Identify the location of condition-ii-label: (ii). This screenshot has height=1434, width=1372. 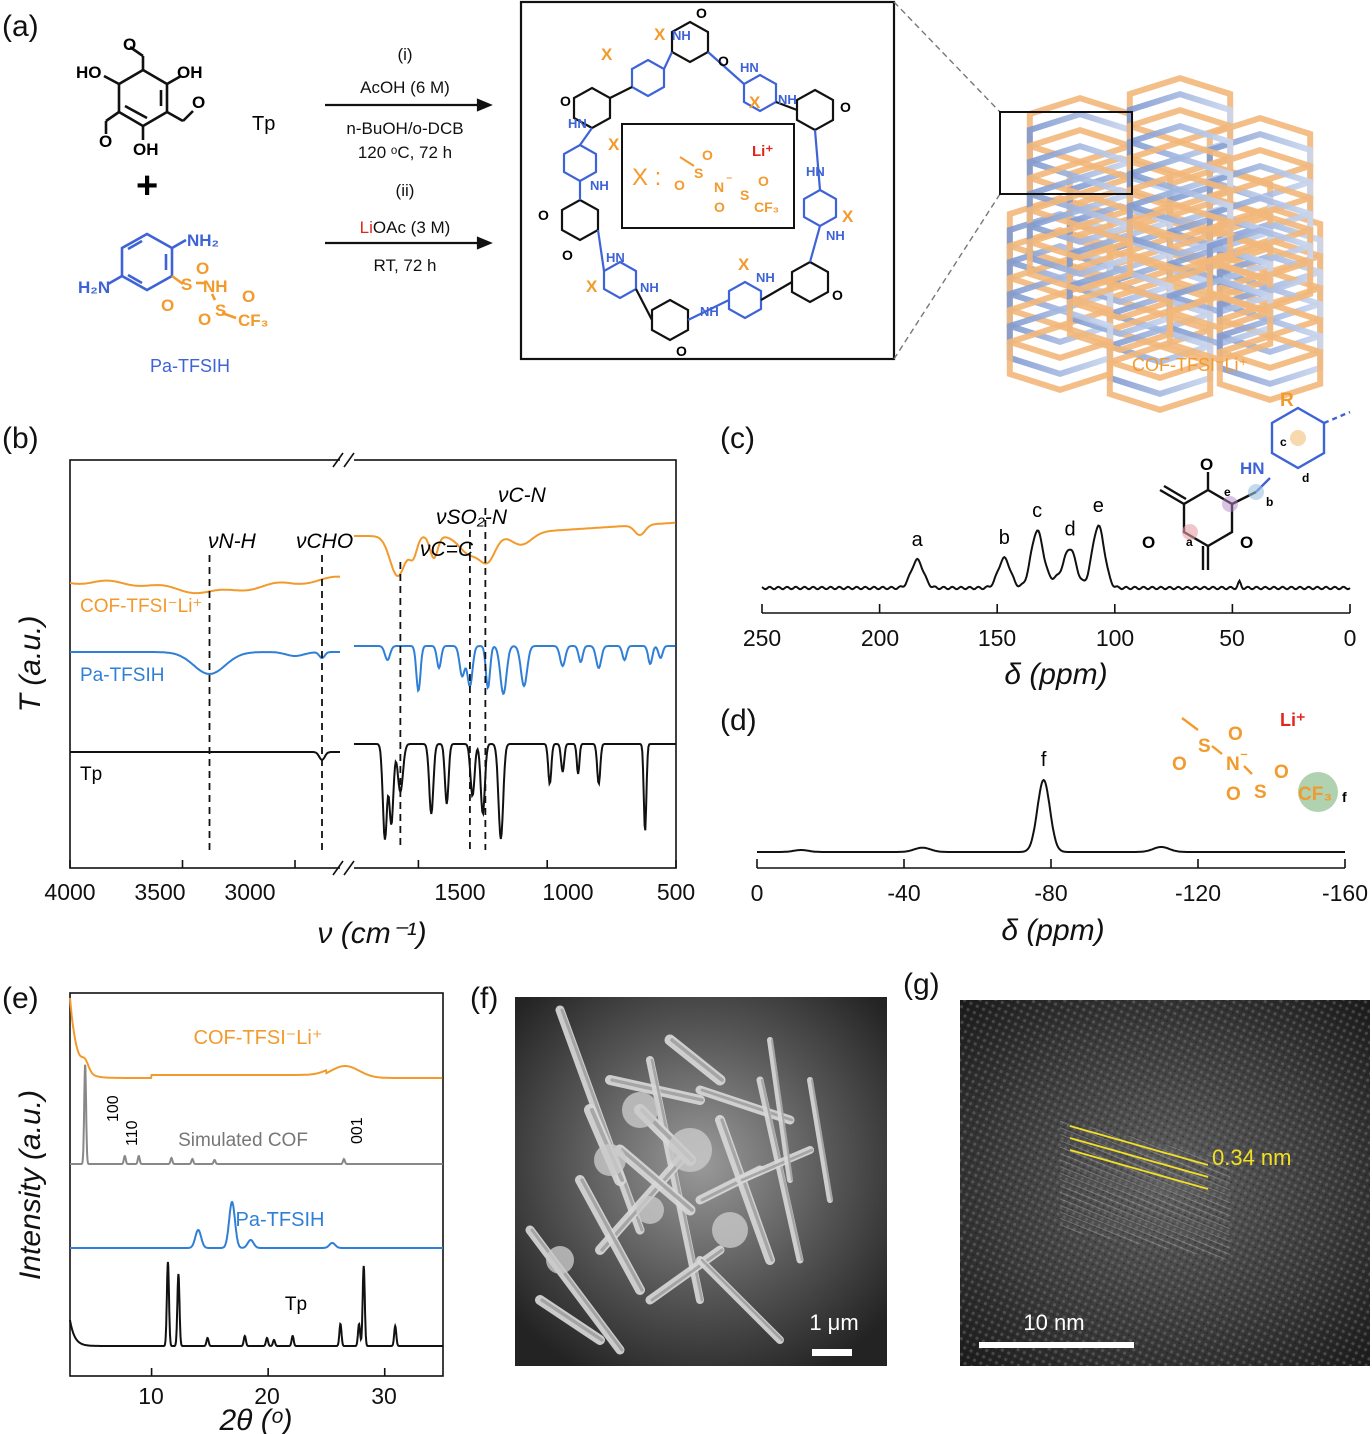
(405, 190).